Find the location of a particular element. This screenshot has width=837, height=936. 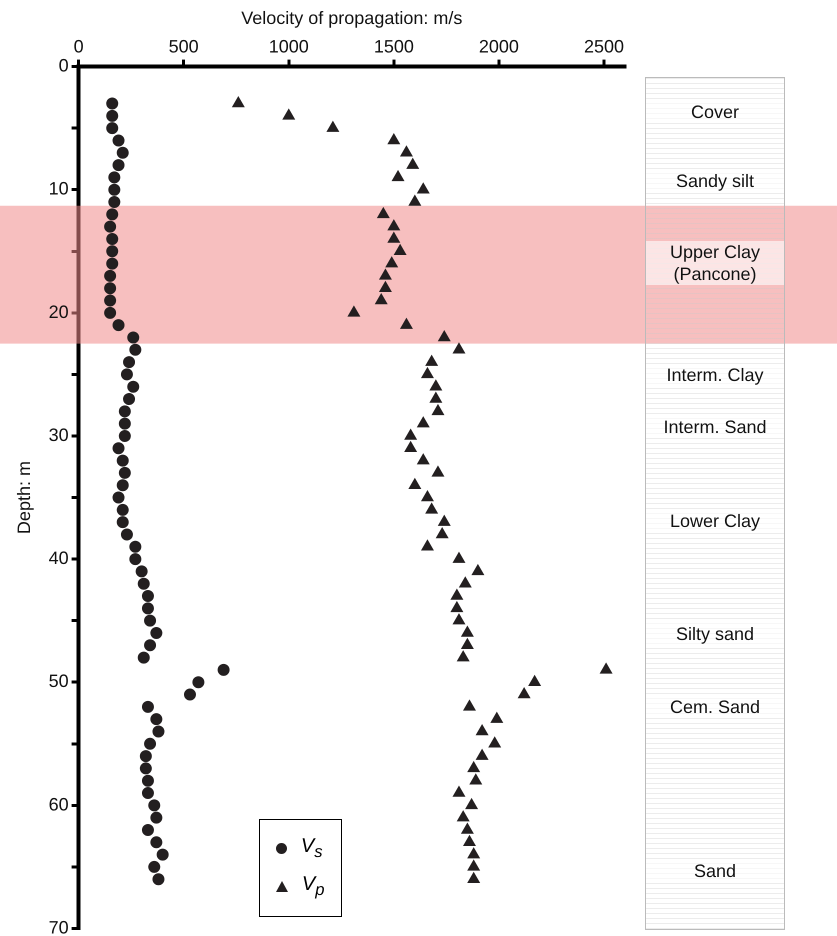

x-tick-label: 0 is located at coordinates (79, 46).